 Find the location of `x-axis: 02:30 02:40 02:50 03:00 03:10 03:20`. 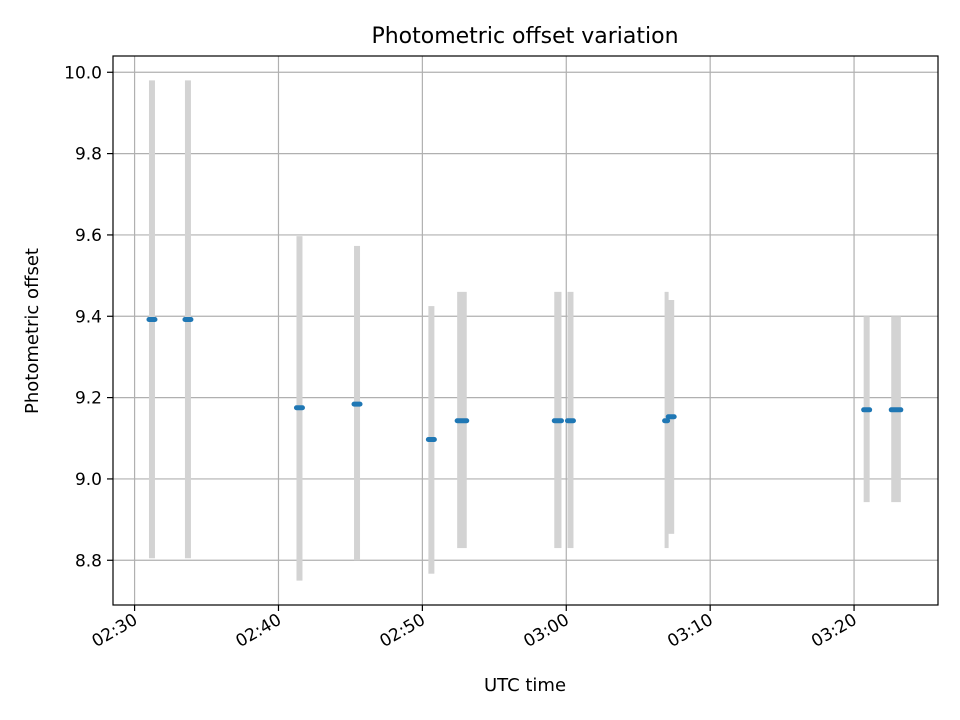

x-axis: 02:30 02:40 02:50 03:00 03:10 03:20 is located at coordinates (475, 628).